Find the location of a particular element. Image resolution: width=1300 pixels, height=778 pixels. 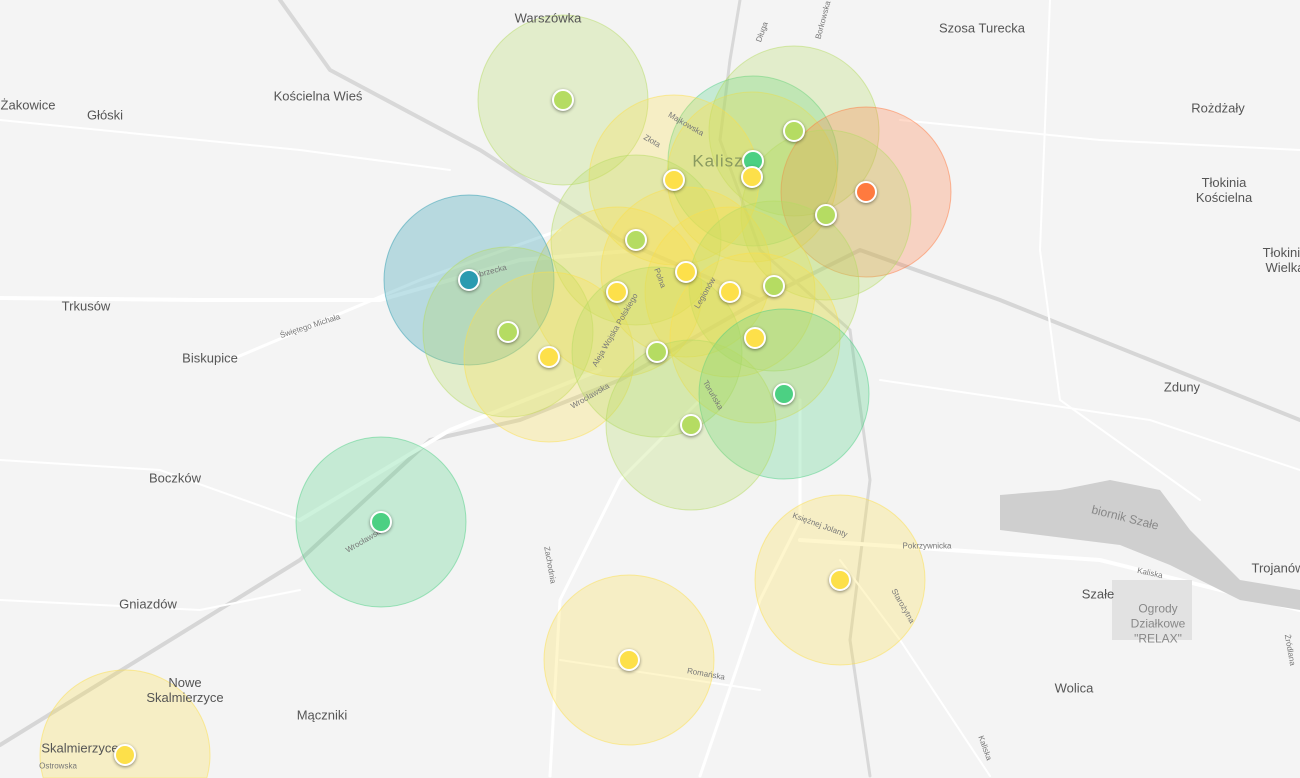

street-label: Pokrzywnicka is located at coordinates (927, 546).